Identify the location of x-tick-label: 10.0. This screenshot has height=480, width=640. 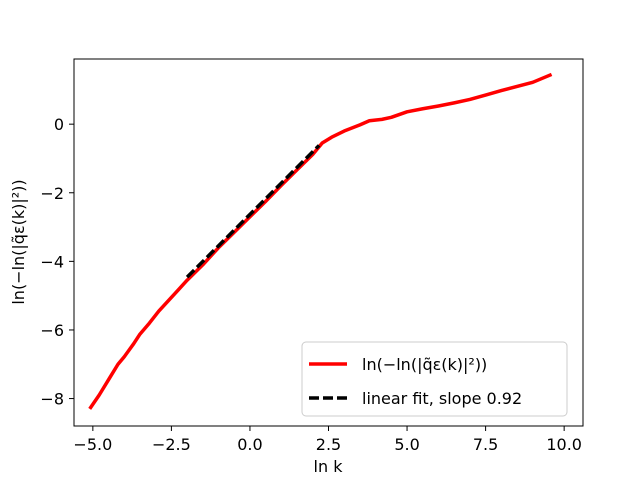
(564, 444).